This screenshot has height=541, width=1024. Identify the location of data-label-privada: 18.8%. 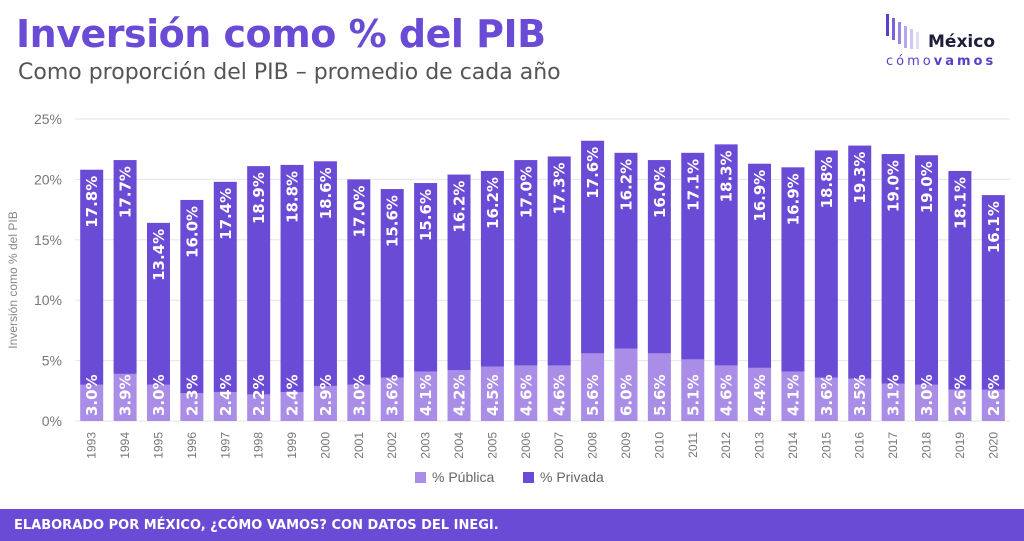
(827, 182).